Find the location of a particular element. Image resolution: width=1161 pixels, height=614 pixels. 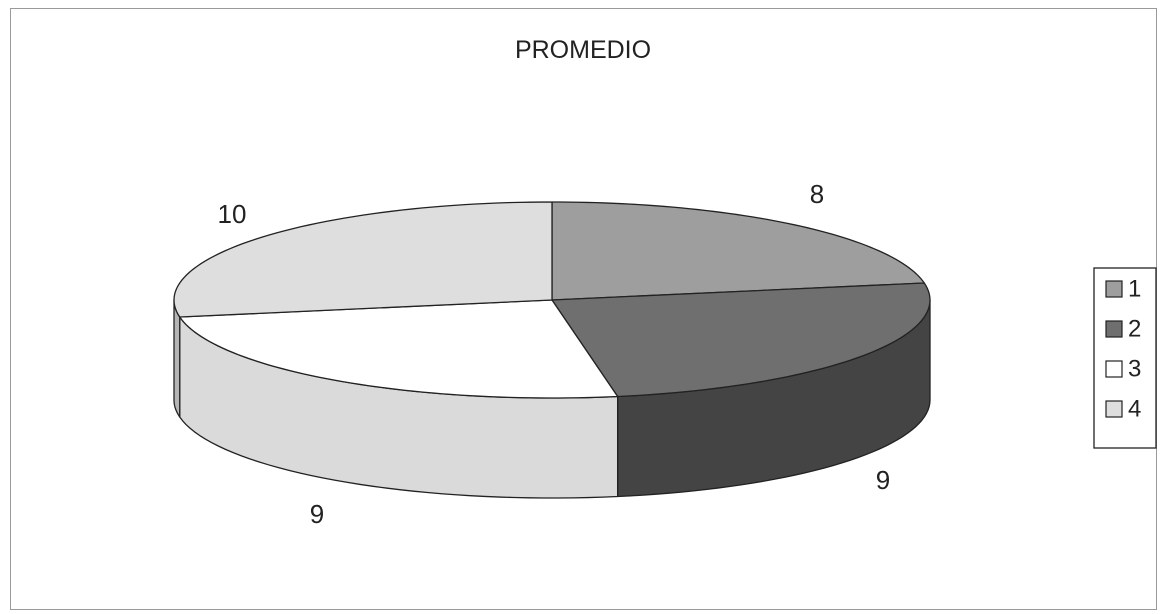

legend-label-3: 3 is located at coordinates (1134, 368).